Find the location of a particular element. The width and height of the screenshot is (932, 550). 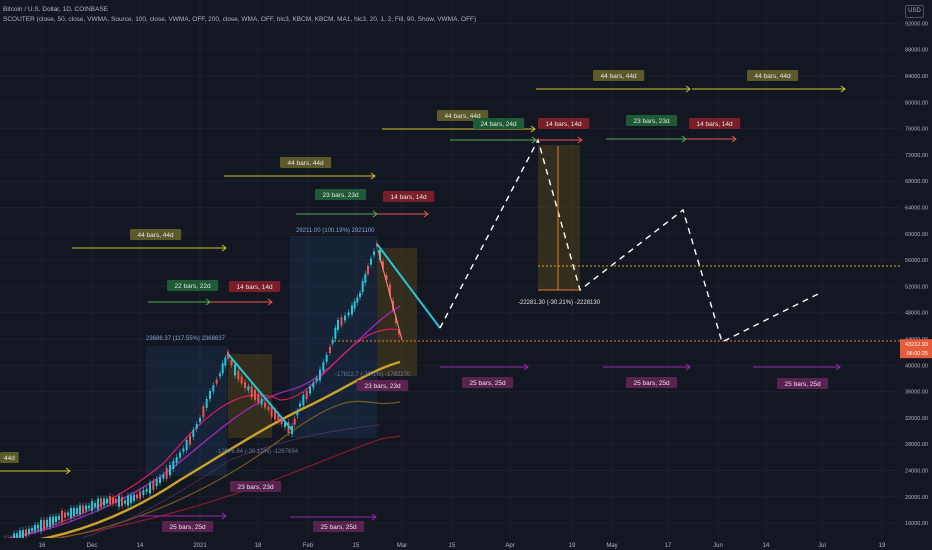

price-tick: 92000.00 is located at coordinates (916, 24).